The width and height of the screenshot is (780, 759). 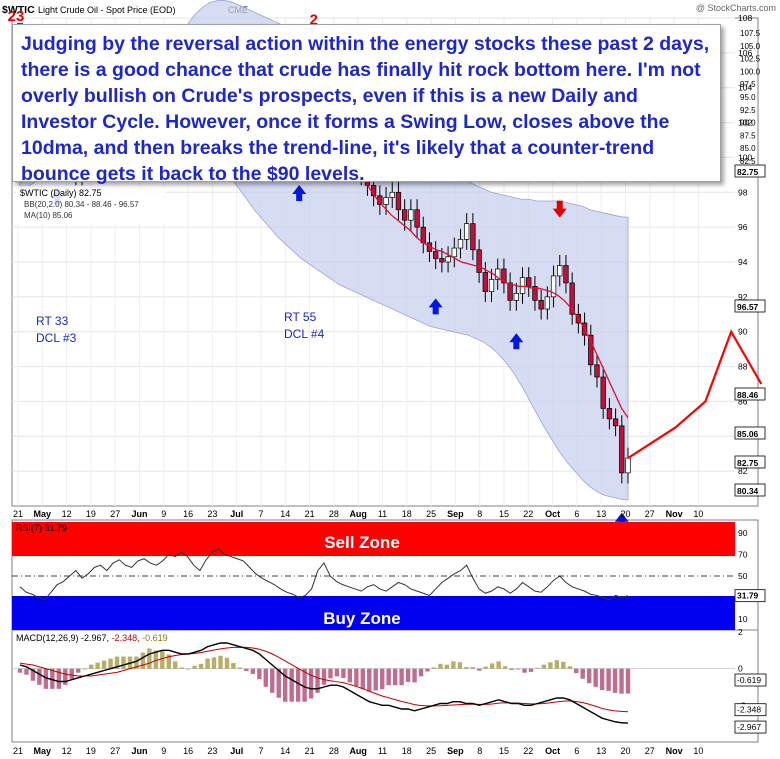 I want to click on price-value-label: 85.06, so click(x=748, y=434).